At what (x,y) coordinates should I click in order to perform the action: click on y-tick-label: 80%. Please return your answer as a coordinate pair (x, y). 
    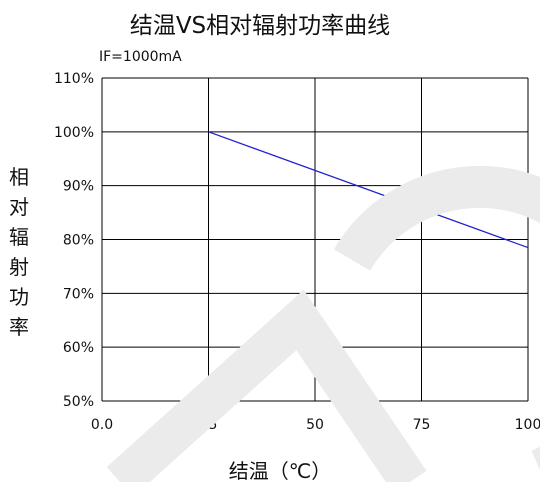
    Looking at the image, I should click on (78, 241).